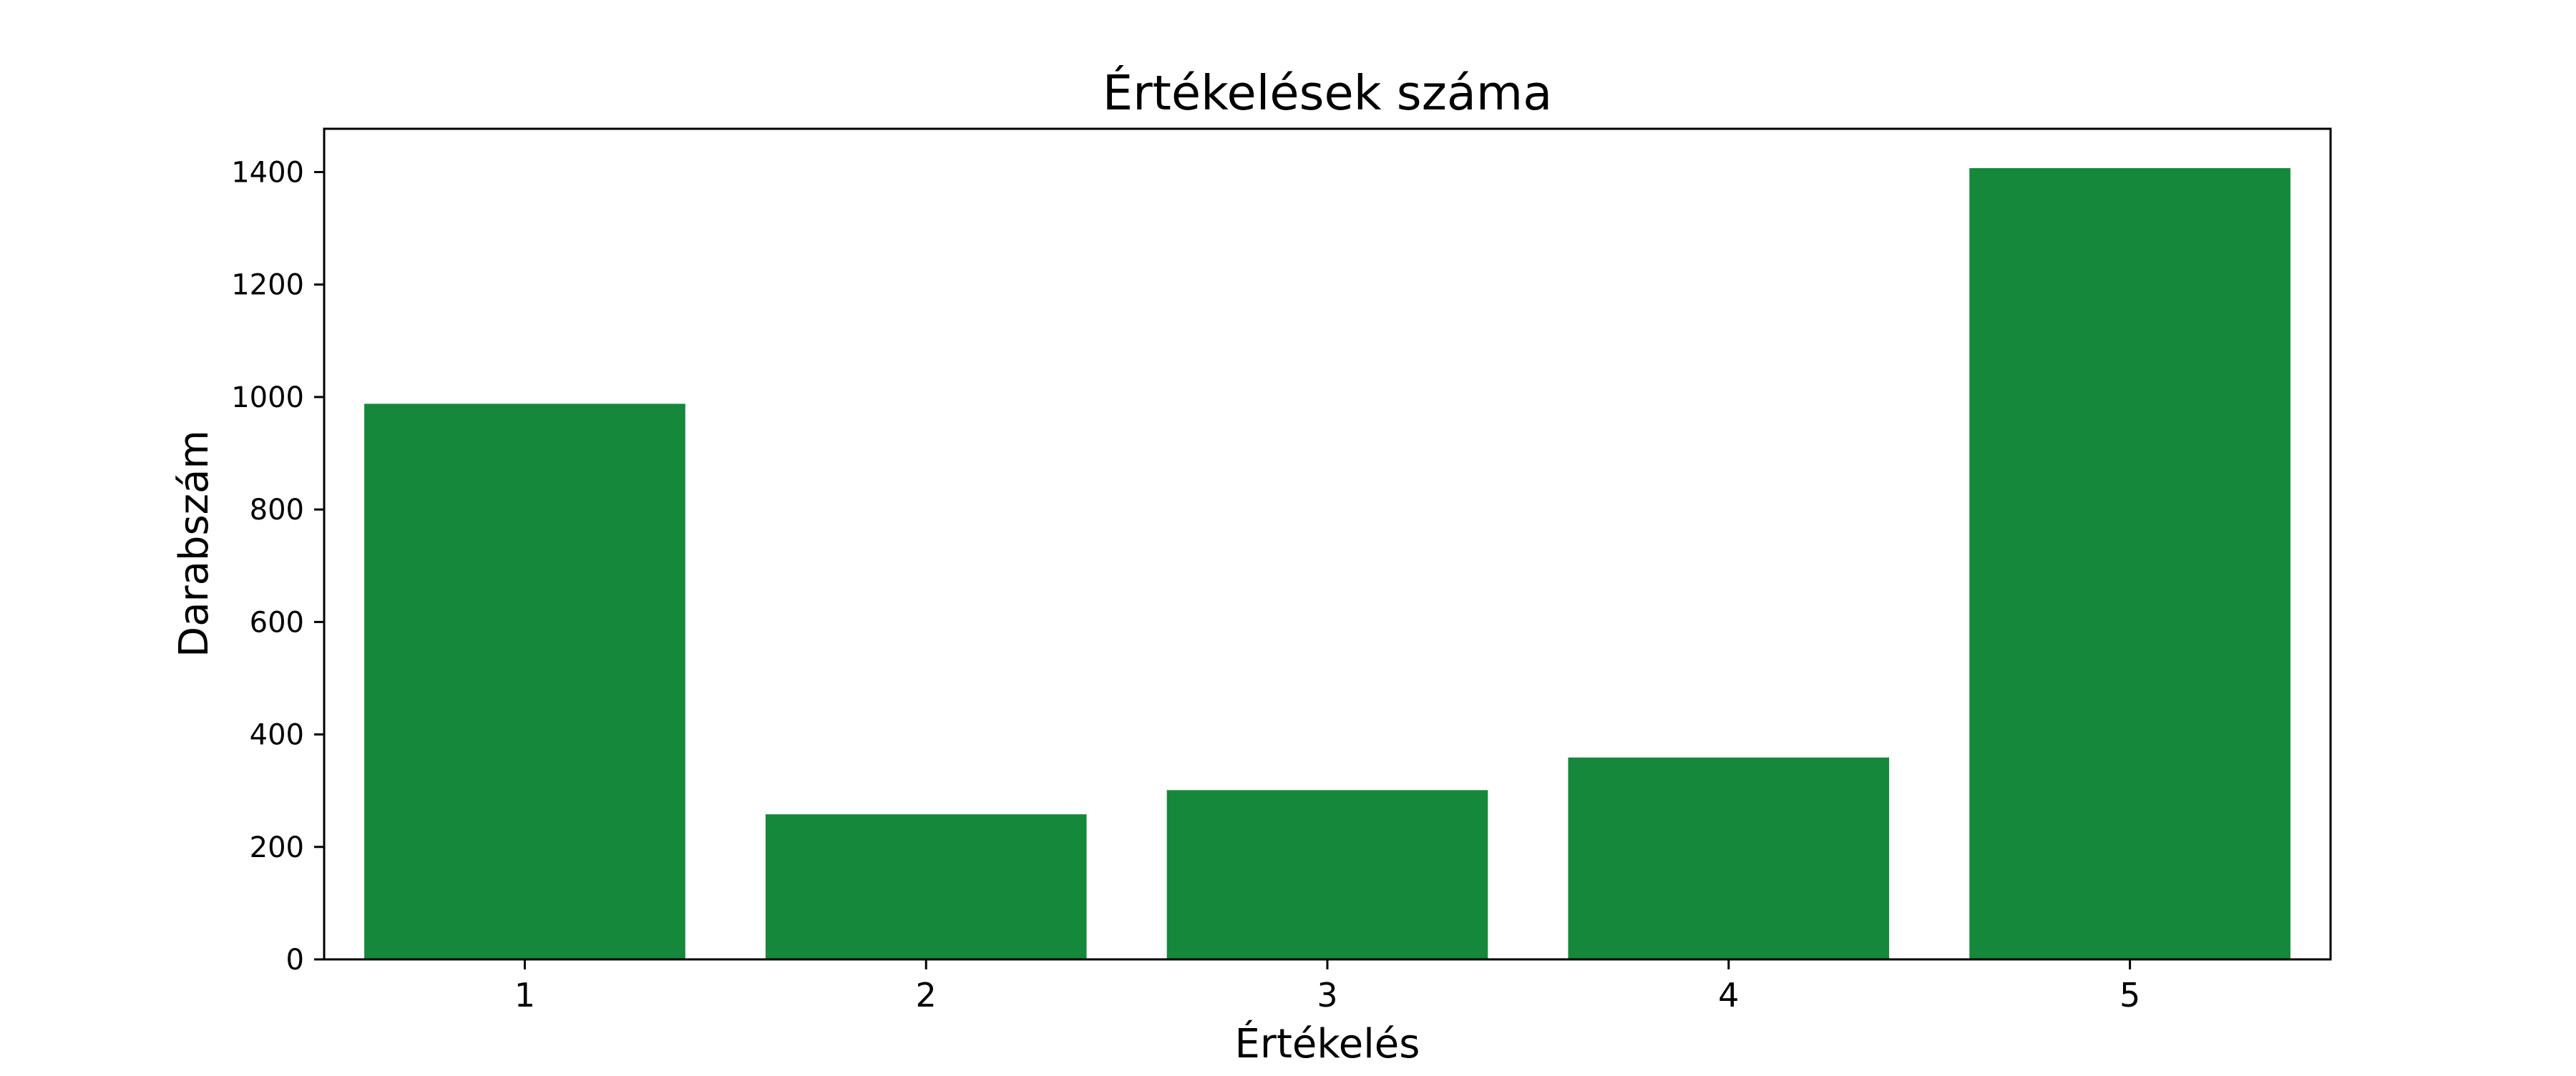 This screenshot has height=1076, width=2576. Describe the element at coordinates (267, 398) in the screenshot. I see `y-tick-label-1000: 1000` at that location.